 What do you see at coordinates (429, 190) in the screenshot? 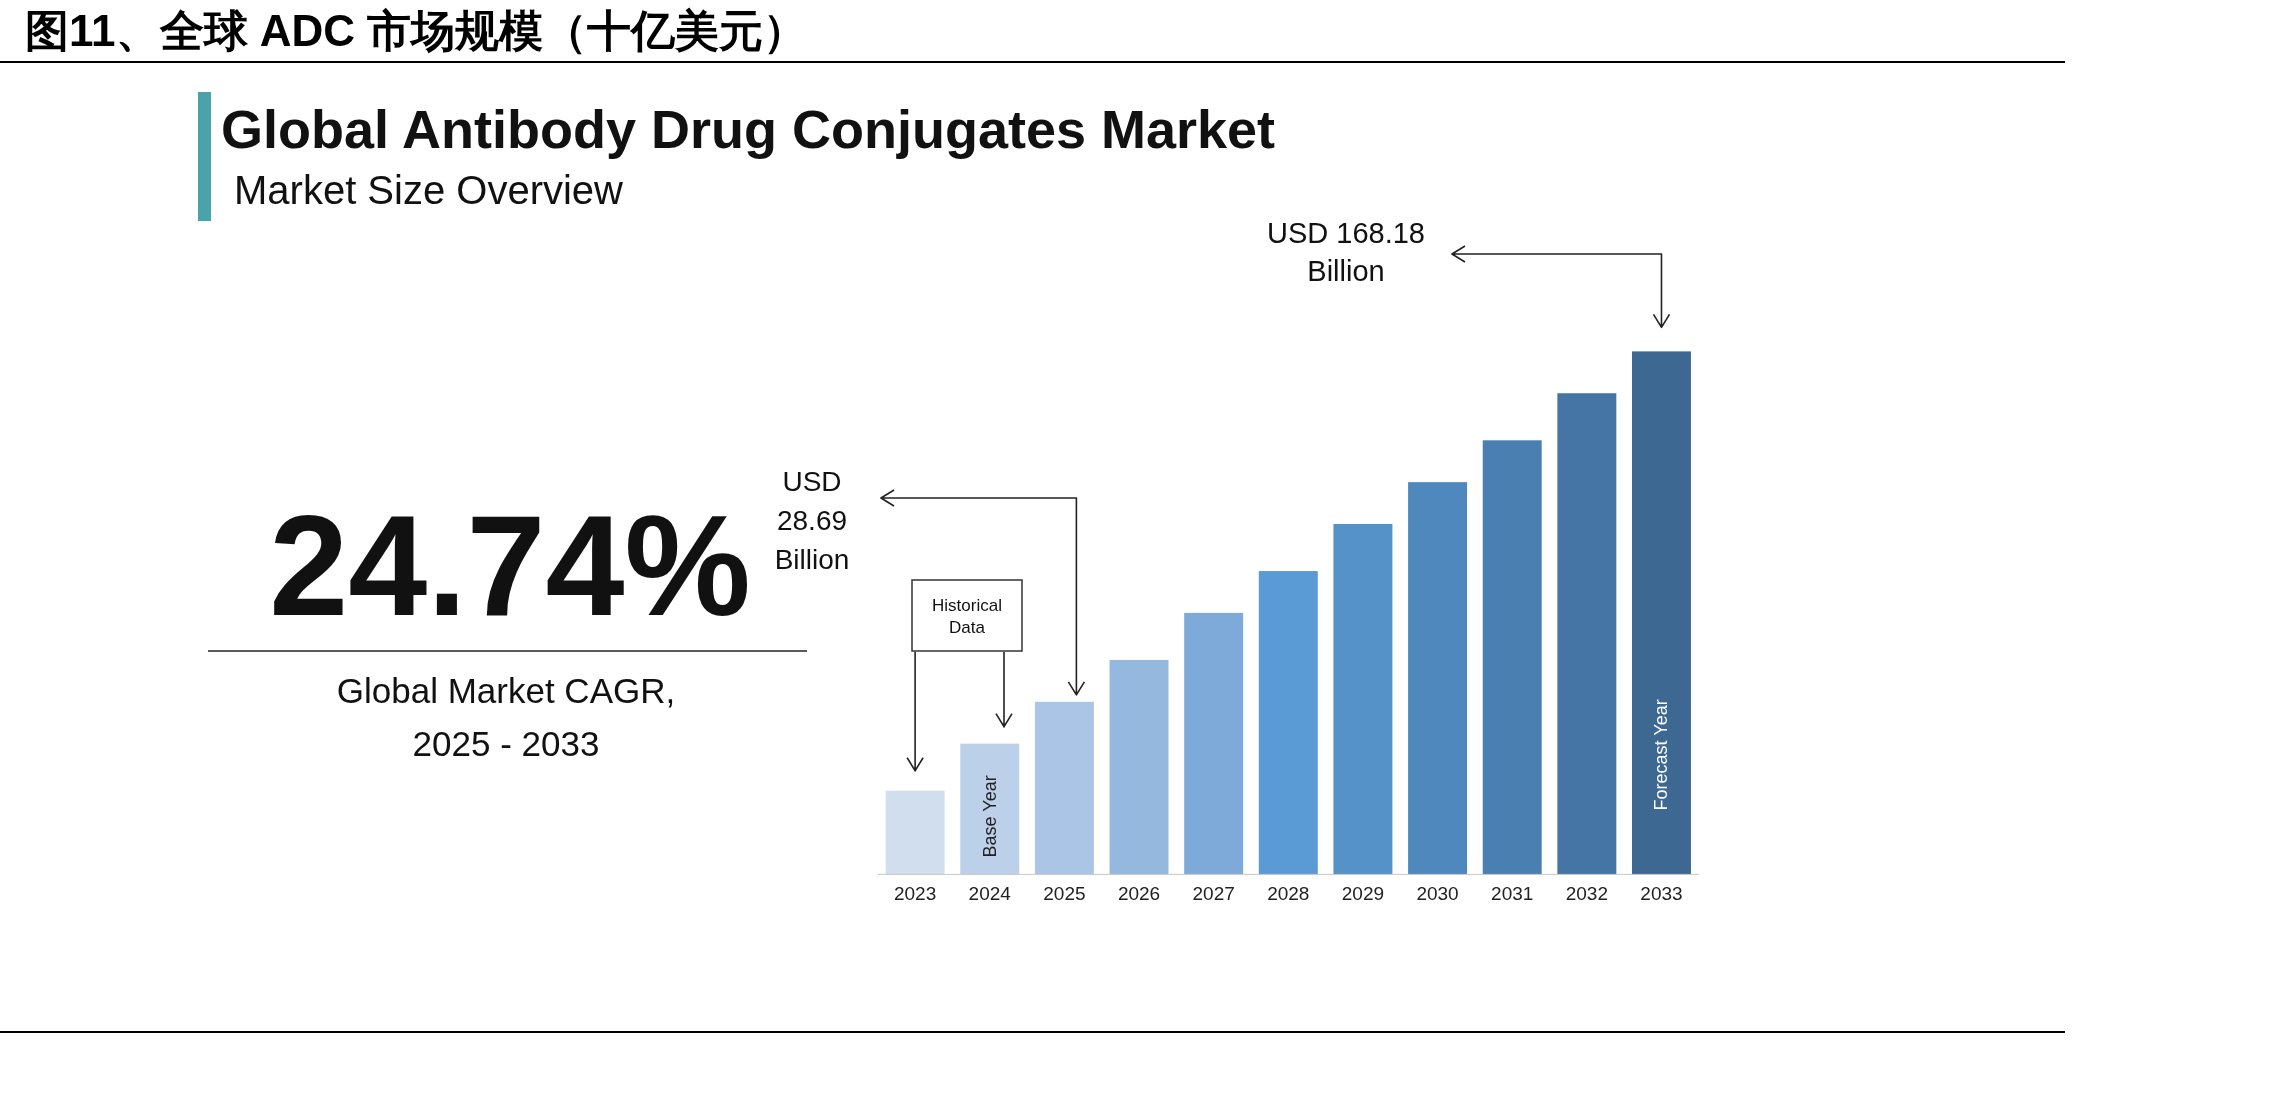
I see `text: Market Size Overview` at bounding box center [429, 190].